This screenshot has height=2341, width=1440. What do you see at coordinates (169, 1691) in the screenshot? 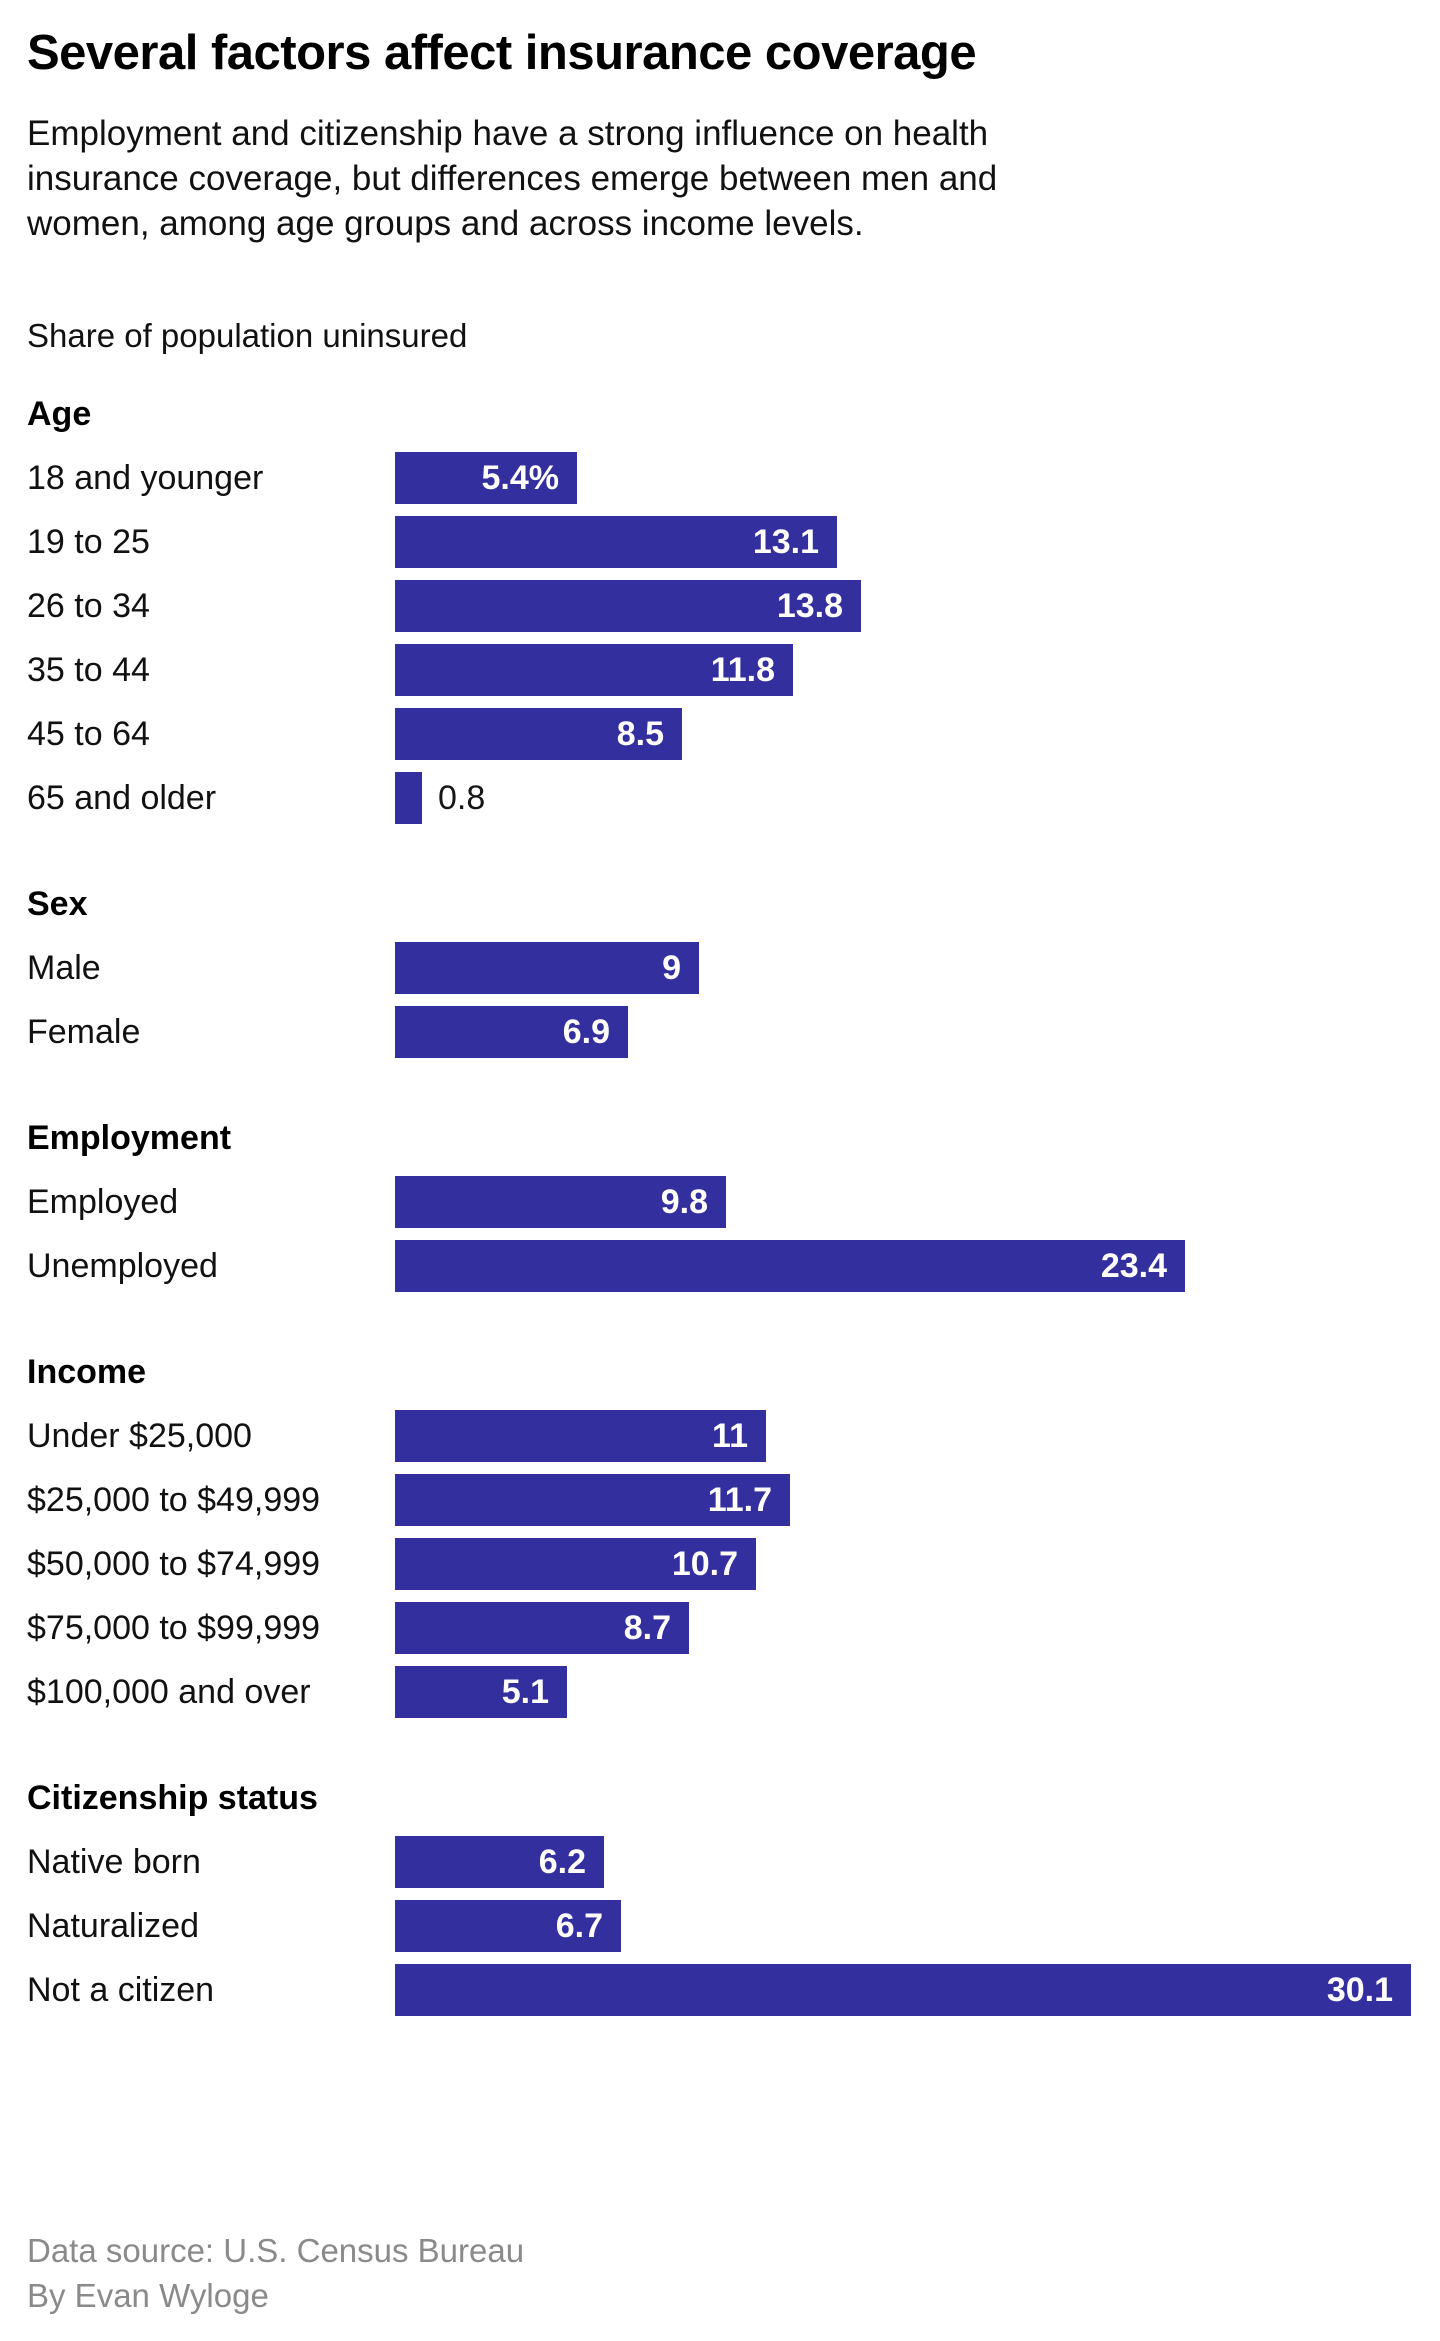
I see `row-label: $100,000 and over` at bounding box center [169, 1691].